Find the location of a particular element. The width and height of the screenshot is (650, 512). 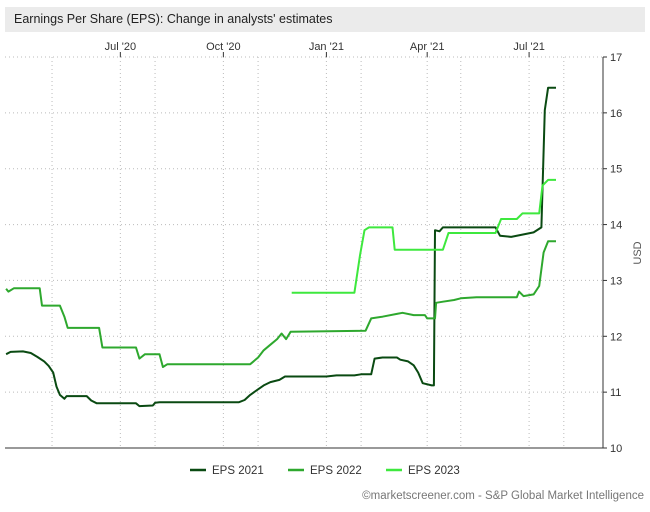

x-tick-label: Jul '20 is located at coordinates (120, 47).